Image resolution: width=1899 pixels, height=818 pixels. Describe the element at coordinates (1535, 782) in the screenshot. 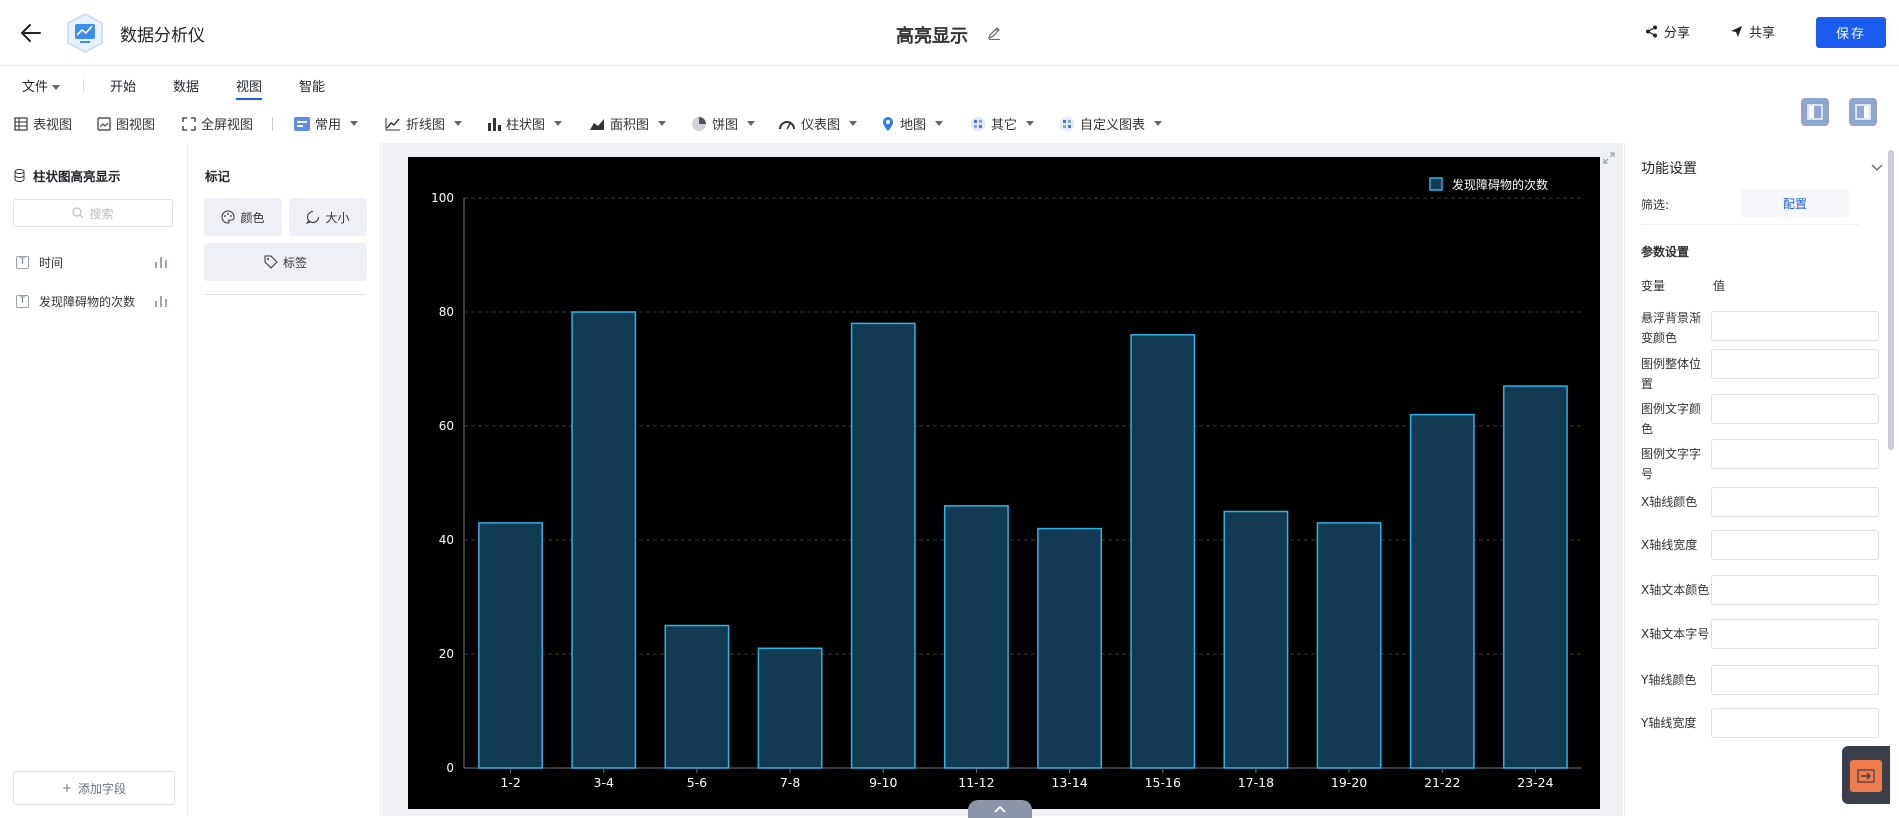

I see `x-tick-label: 23-24` at that location.